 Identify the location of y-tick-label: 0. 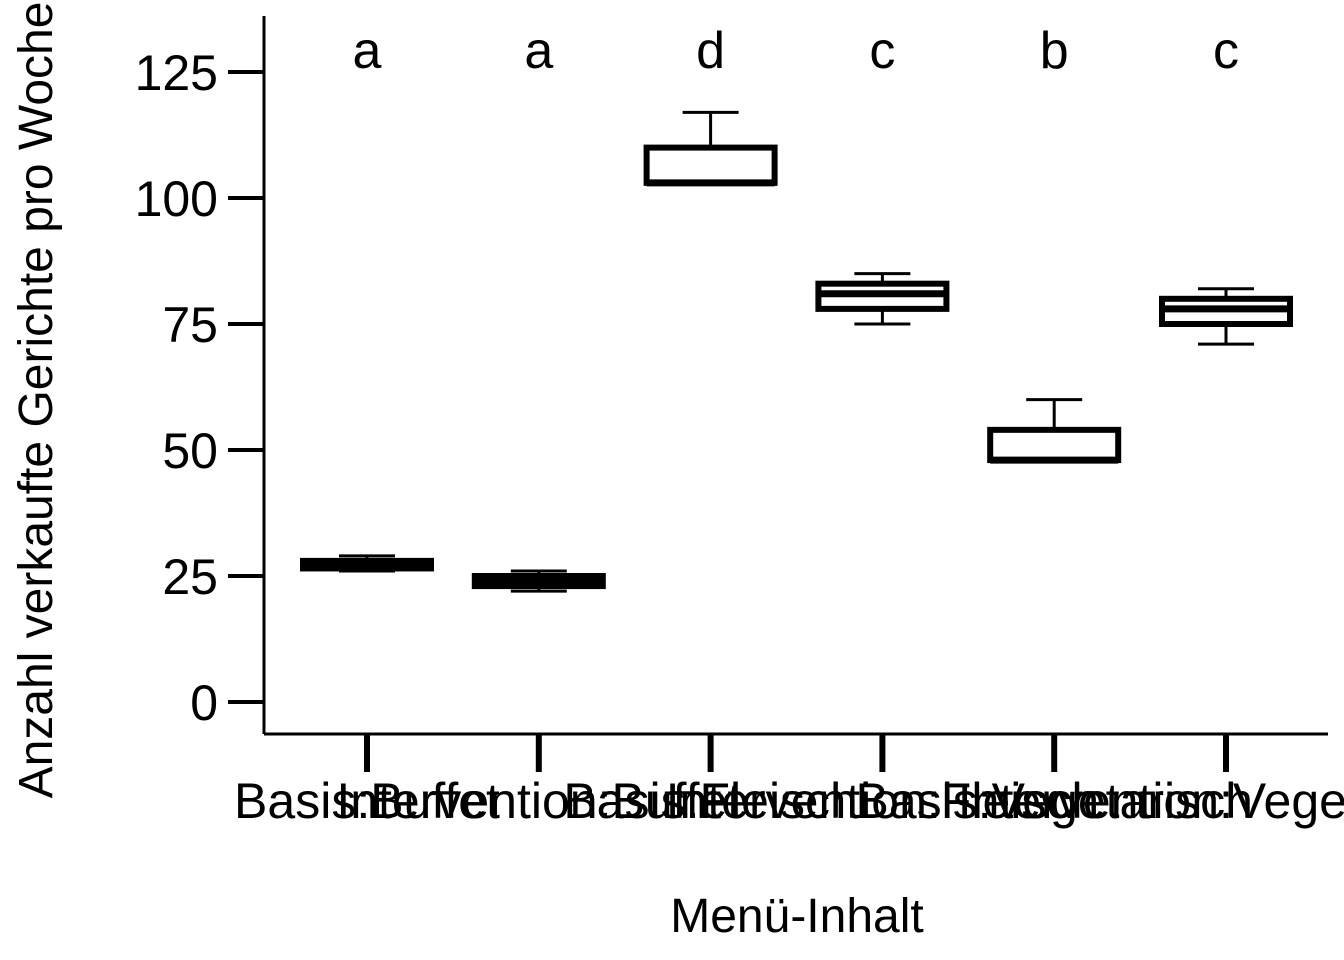
(204, 703).